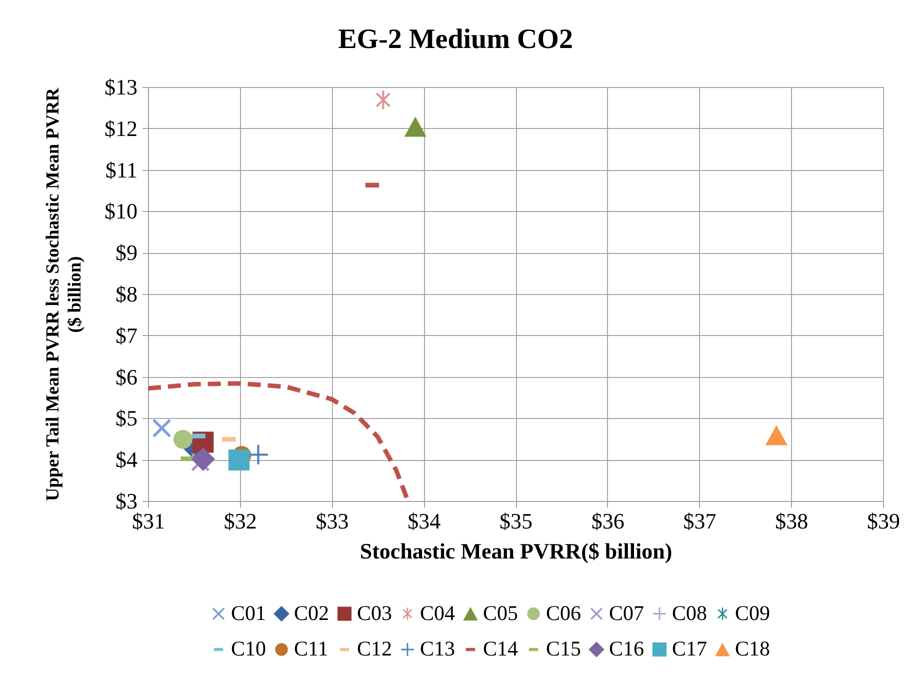 This screenshot has width=912, height=679. What do you see at coordinates (752, 612) in the screenshot?
I see `legend-label: C09` at bounding box center [752, 612].